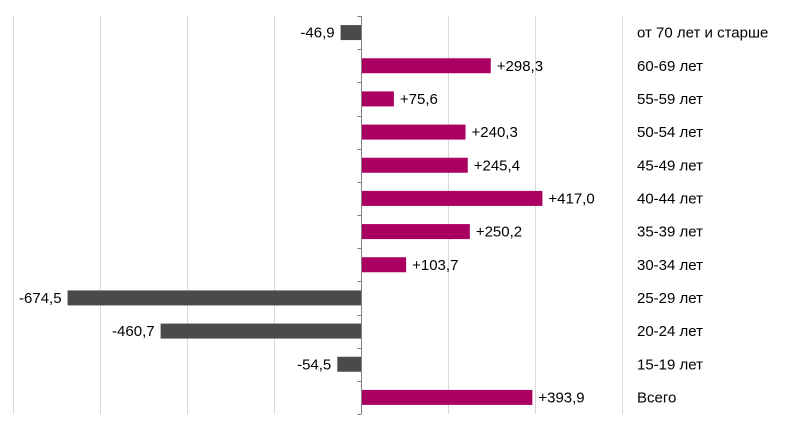 Image resolution: width=797 pixels, height=430 pixels. What do you see at coordinates (670, 132) in the screenshot?
I see `category-label: 50-54 лет` at bounding box center [670, 132].